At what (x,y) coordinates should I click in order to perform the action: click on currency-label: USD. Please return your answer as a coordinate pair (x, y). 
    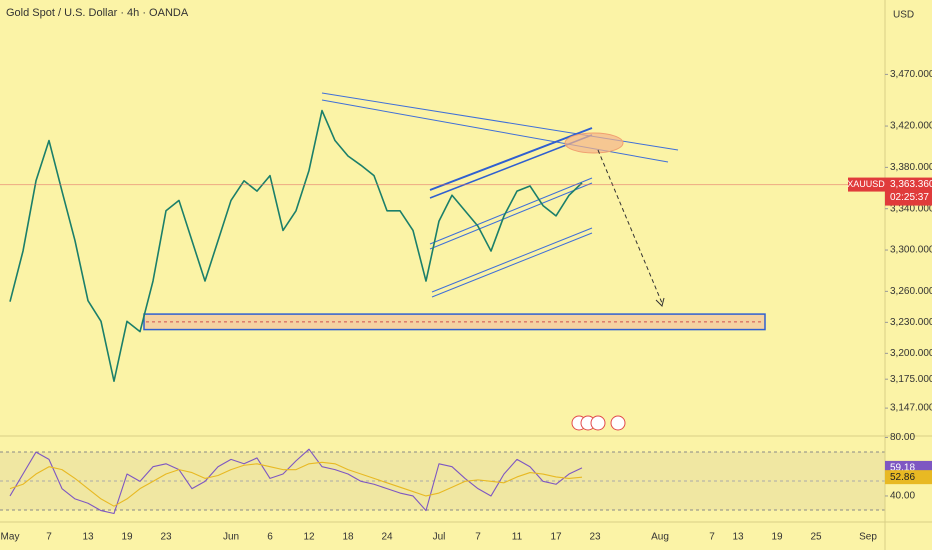
    Looking at the image, I should click on (903, 15).